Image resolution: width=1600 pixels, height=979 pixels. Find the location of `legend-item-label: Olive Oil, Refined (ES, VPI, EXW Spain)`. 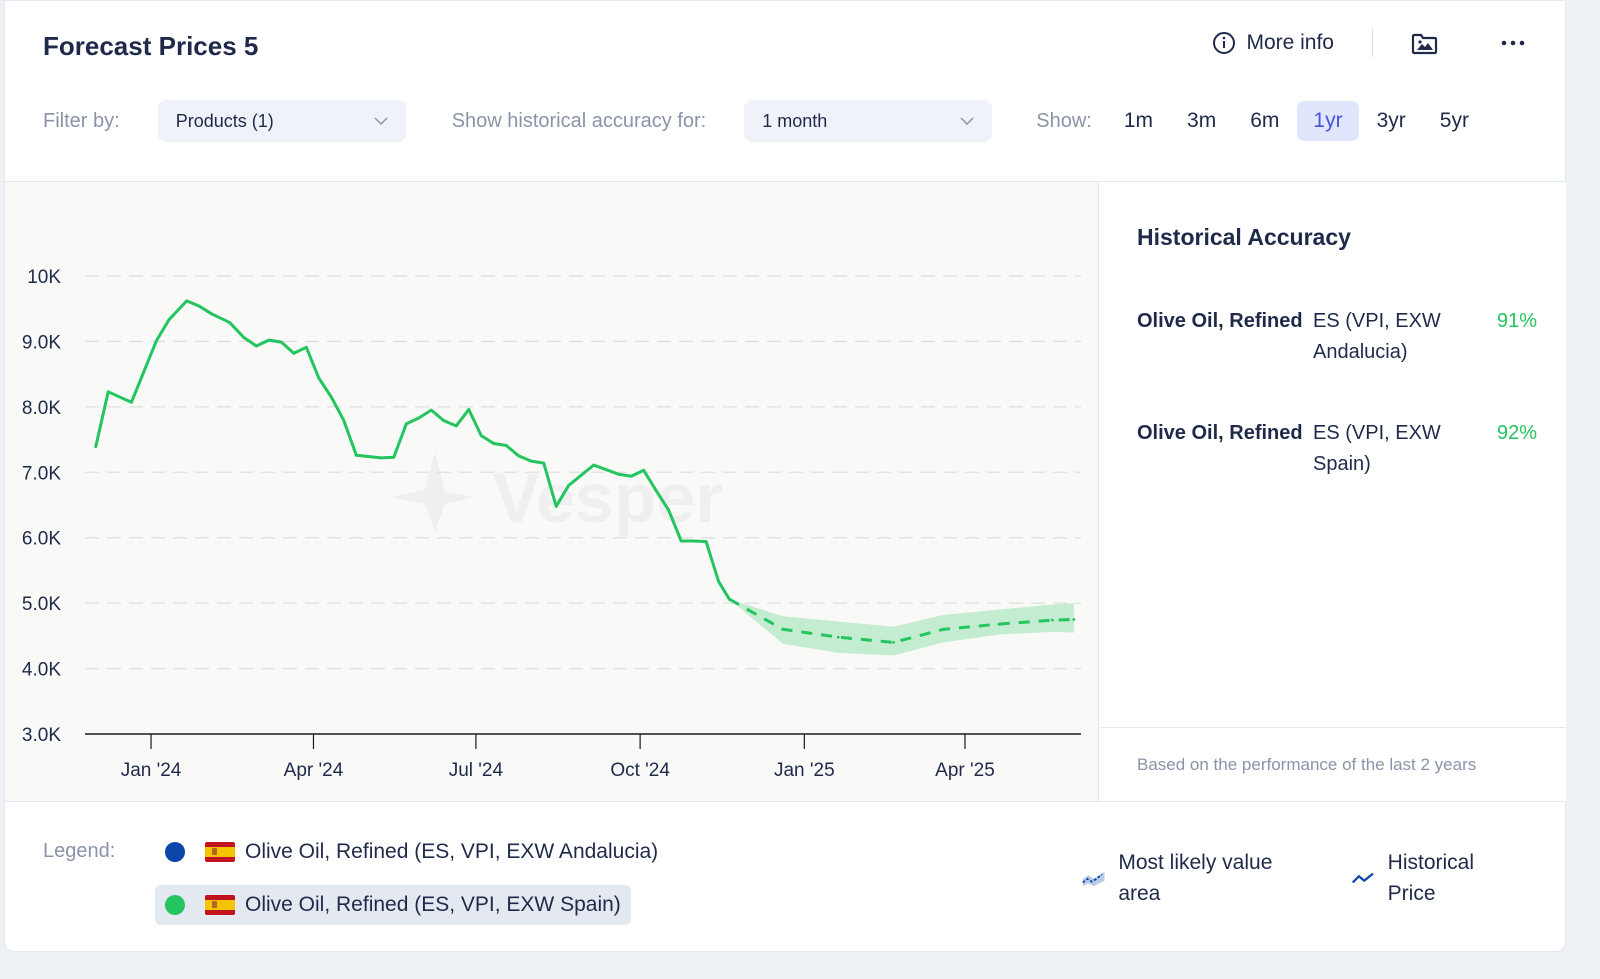

legend-item-label: Olive Oil, Refined (ES, VPI, EXW Spain) is located at coordinates (433, 904).